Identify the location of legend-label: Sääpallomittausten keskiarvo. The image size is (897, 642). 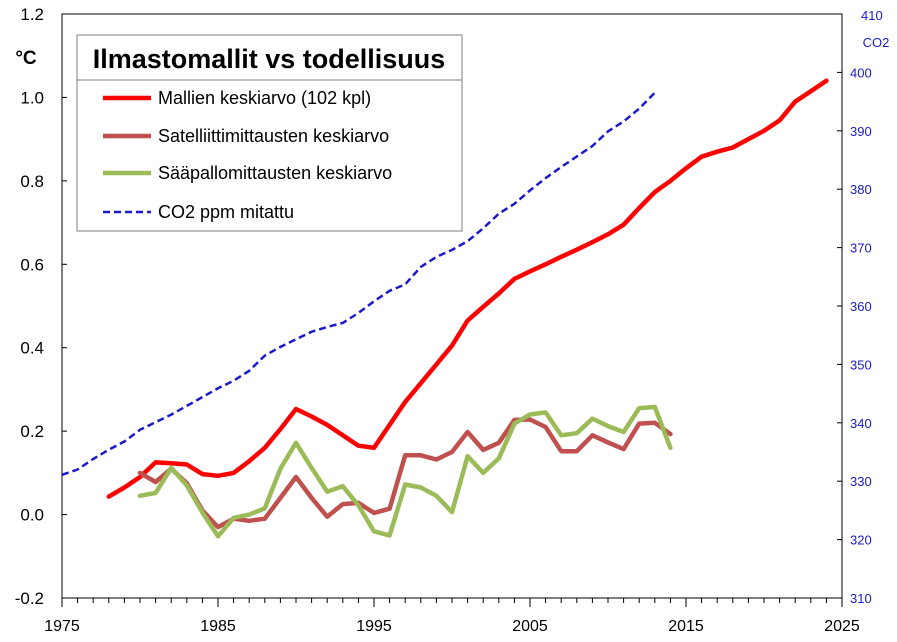
(275, 173).